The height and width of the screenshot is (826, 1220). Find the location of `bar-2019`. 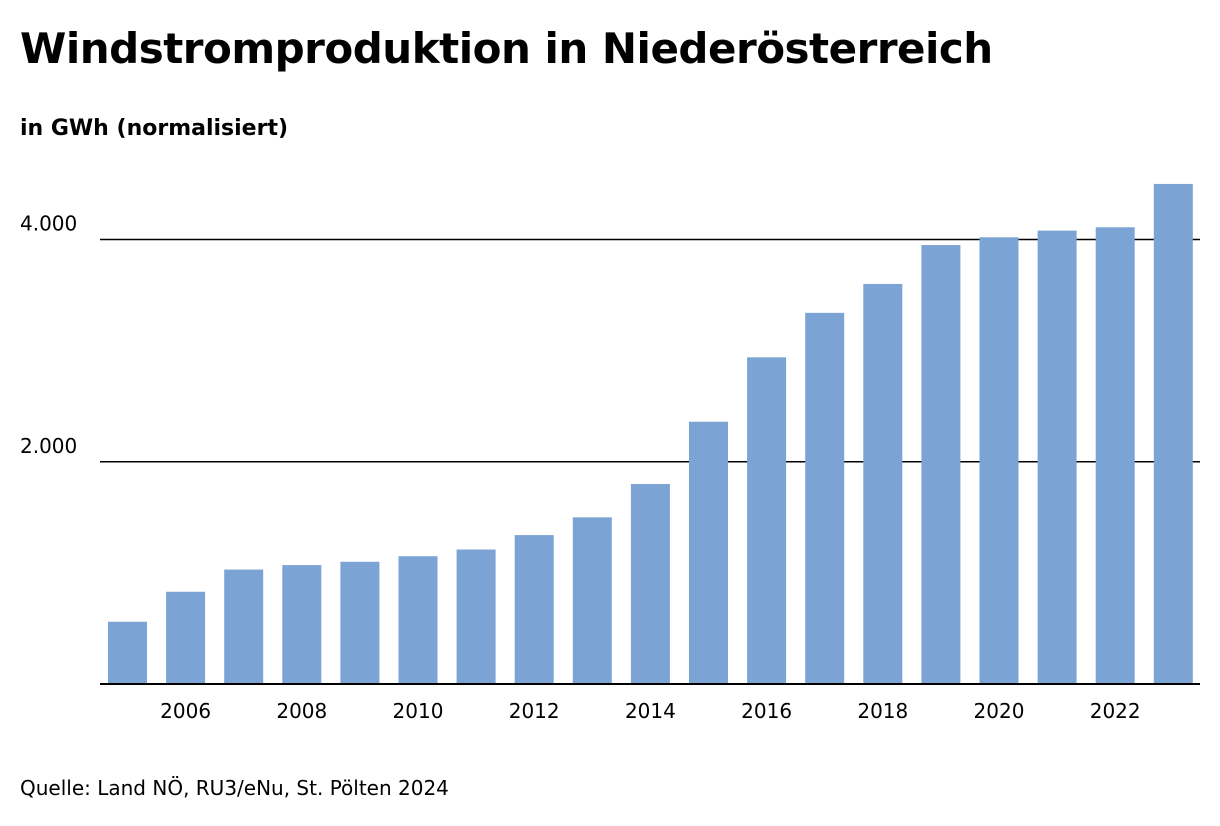

bar-2019 is located at coordinates (941, 464).